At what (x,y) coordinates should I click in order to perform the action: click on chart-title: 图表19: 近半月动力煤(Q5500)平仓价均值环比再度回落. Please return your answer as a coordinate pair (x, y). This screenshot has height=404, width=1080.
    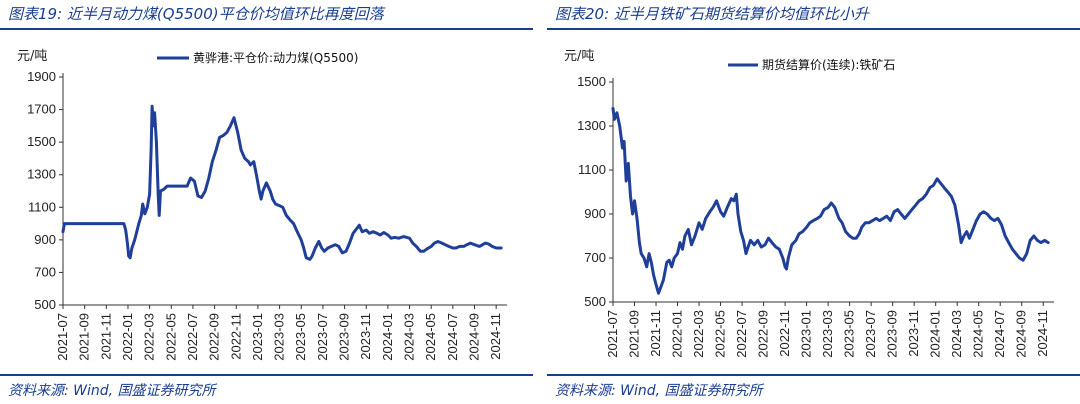
    Looking at the image, I should click on (196, 14).